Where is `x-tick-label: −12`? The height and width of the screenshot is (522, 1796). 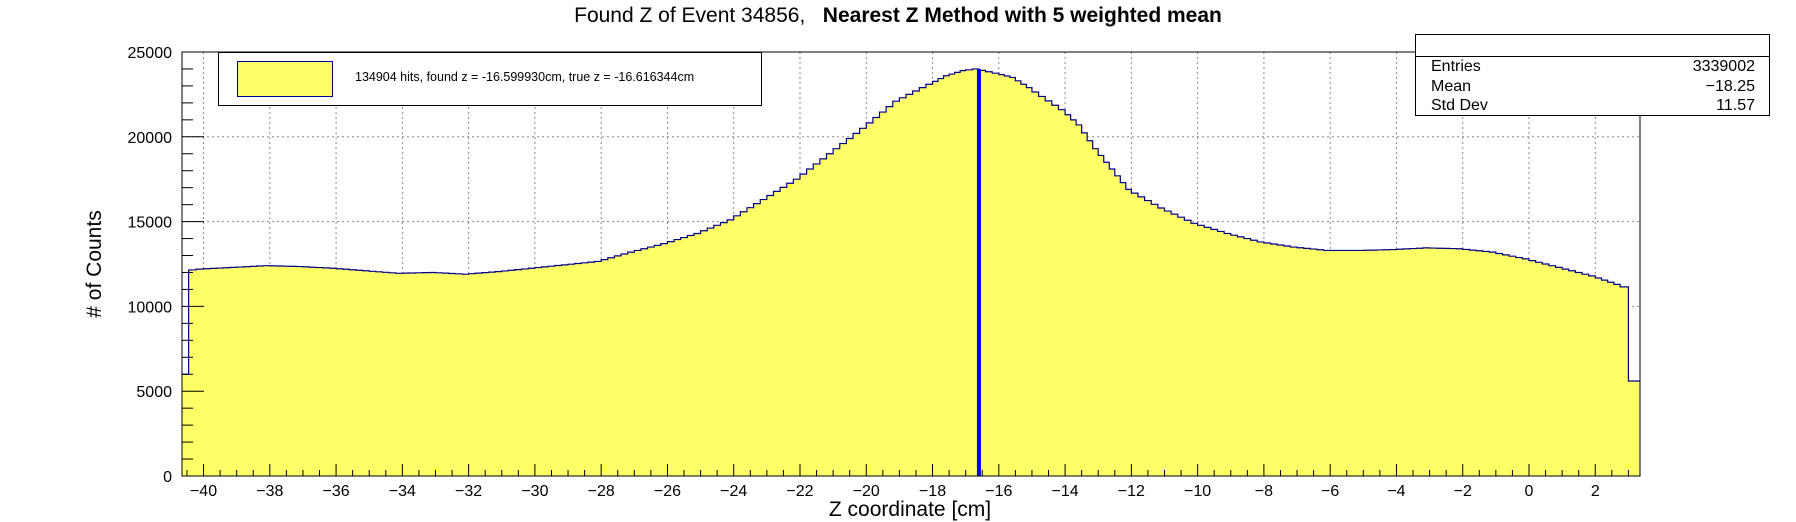 x-tick-label: −12 is located at coordinates (1131, 491).